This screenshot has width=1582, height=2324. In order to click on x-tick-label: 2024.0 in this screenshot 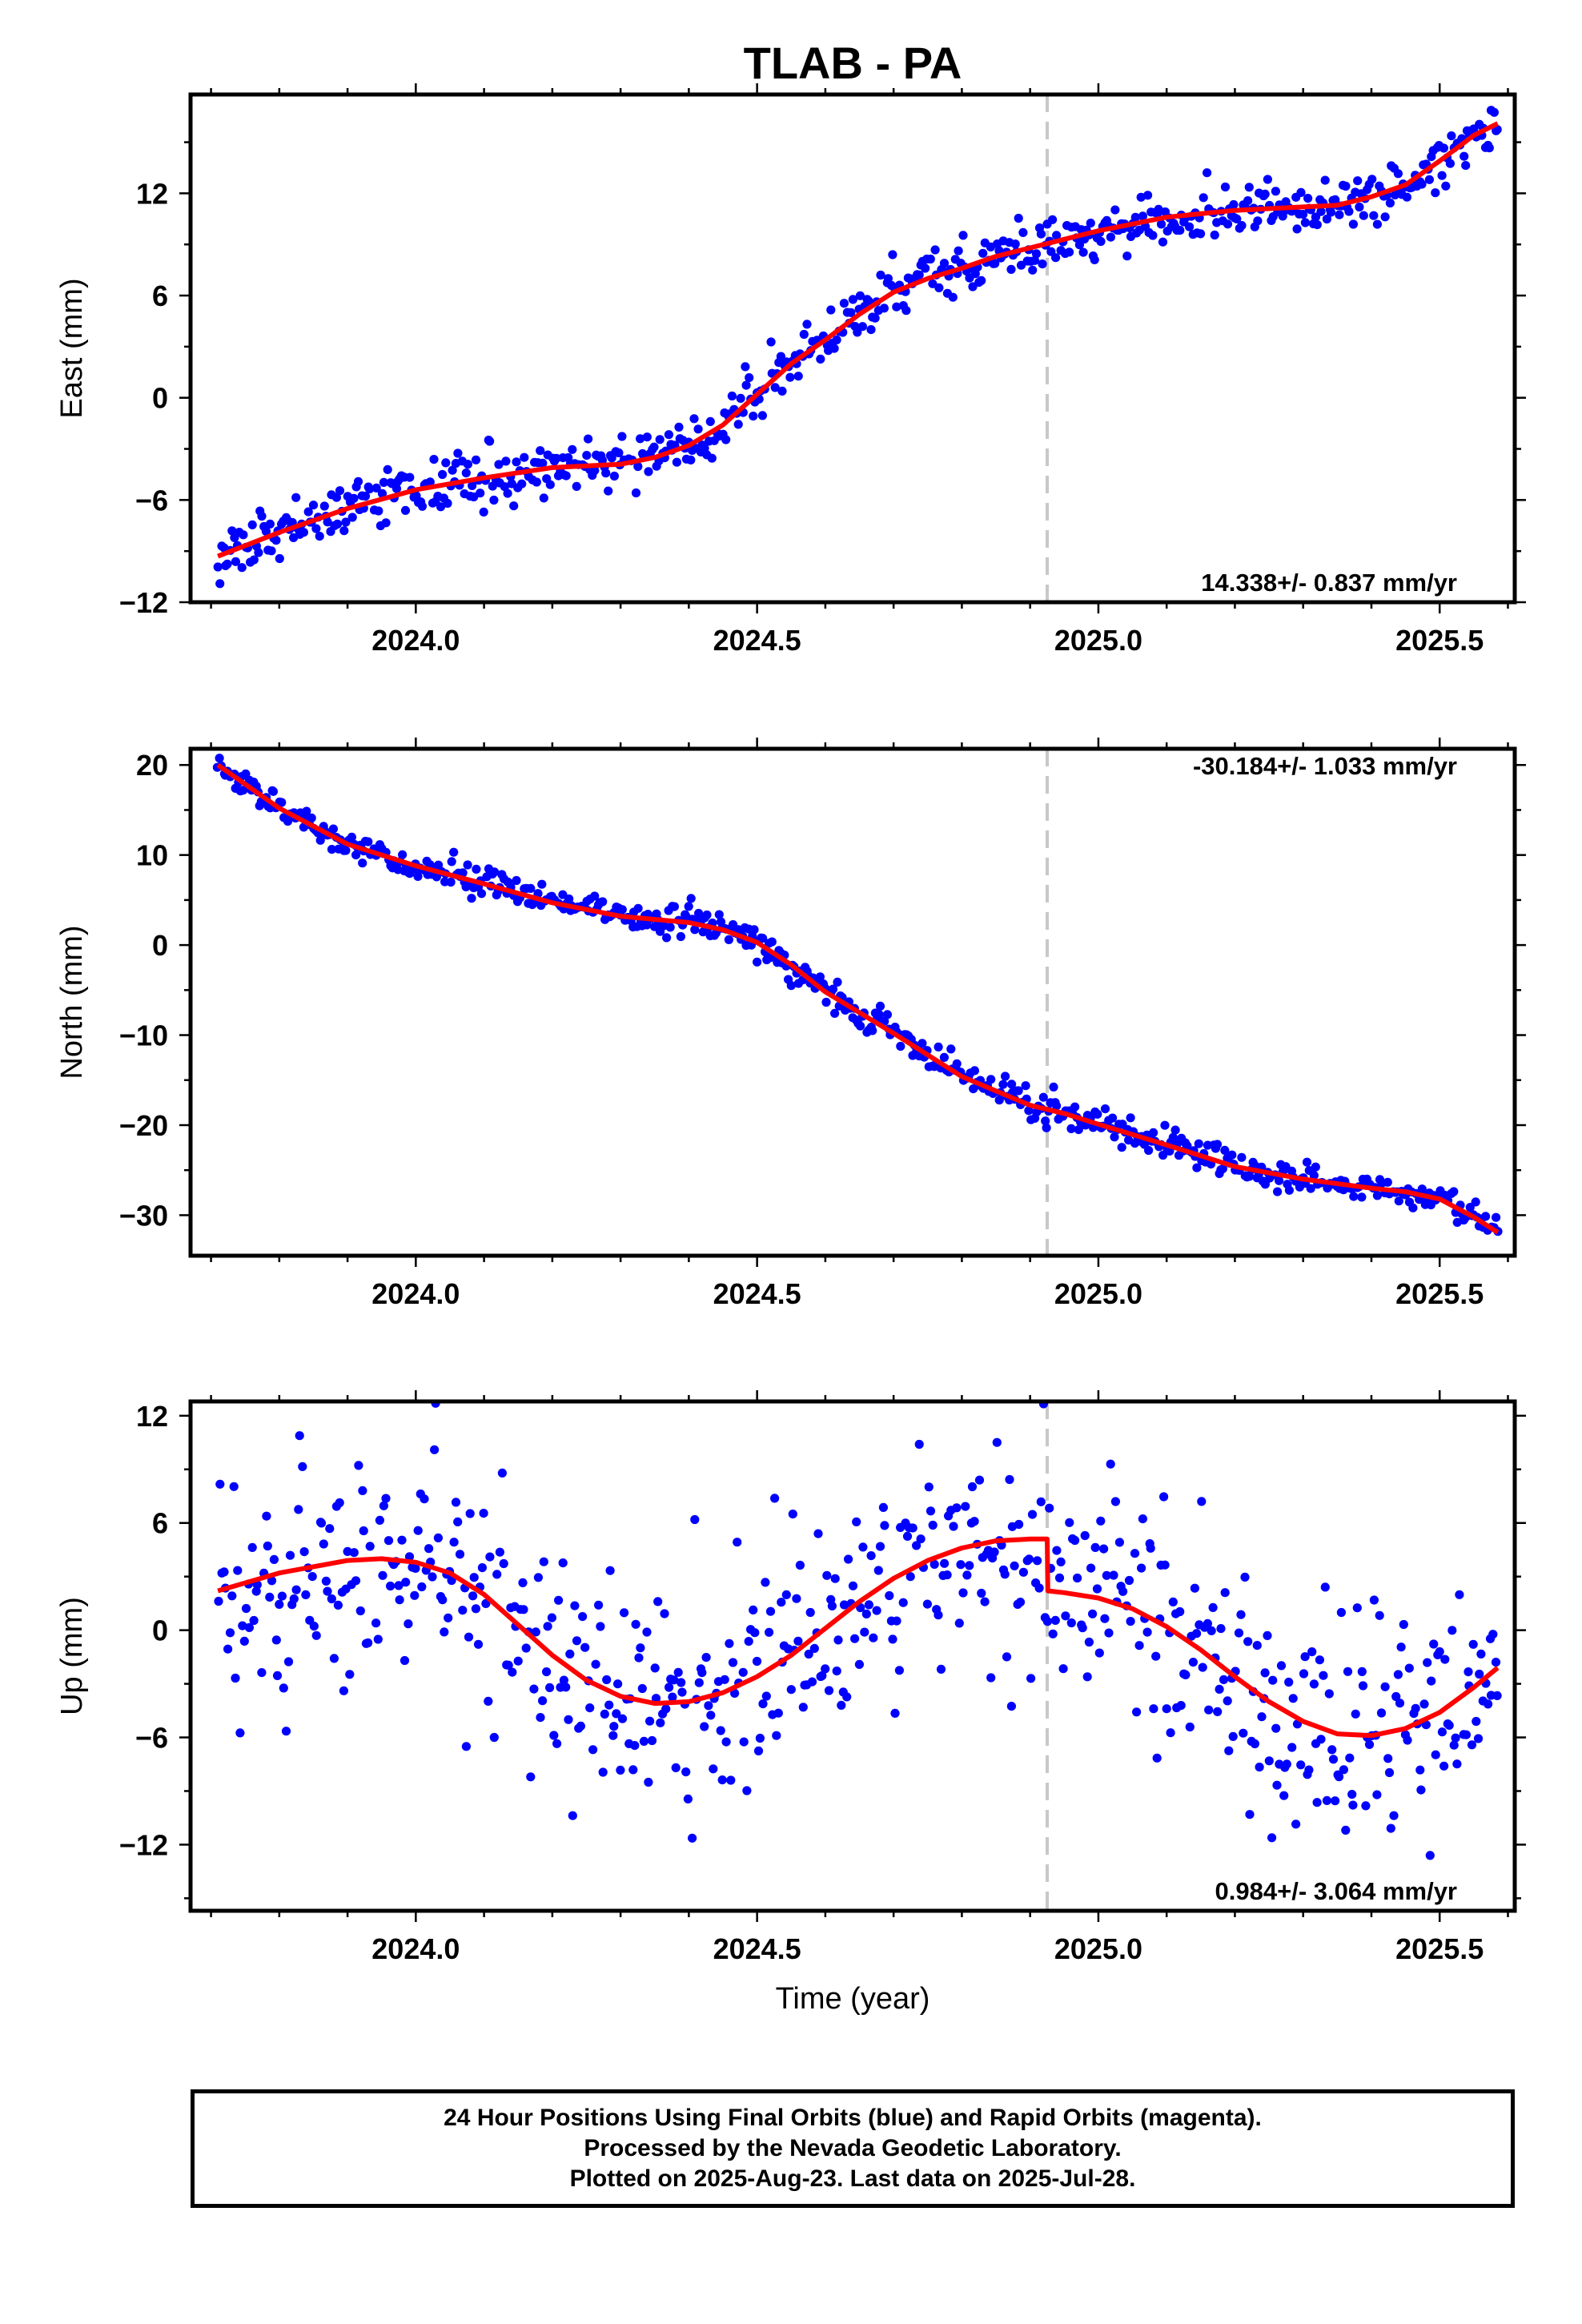, I will do `click(416, 1949)`.